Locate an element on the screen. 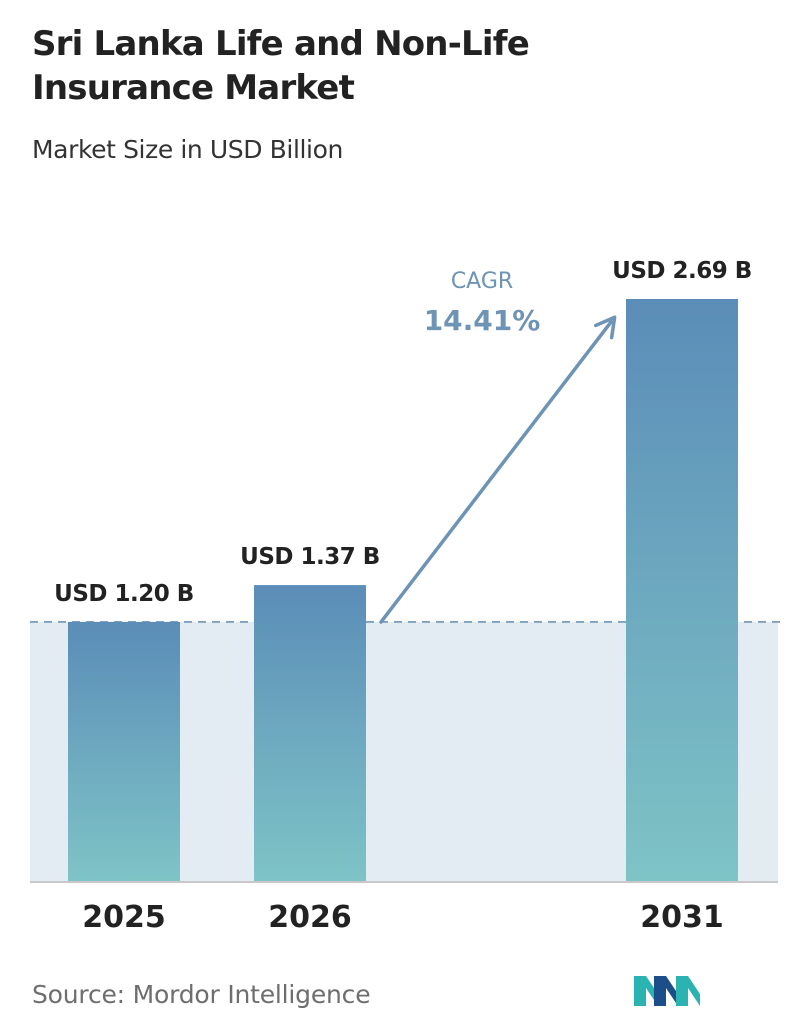  category-label-2031: 2031 is located at coordinates (682, 917).